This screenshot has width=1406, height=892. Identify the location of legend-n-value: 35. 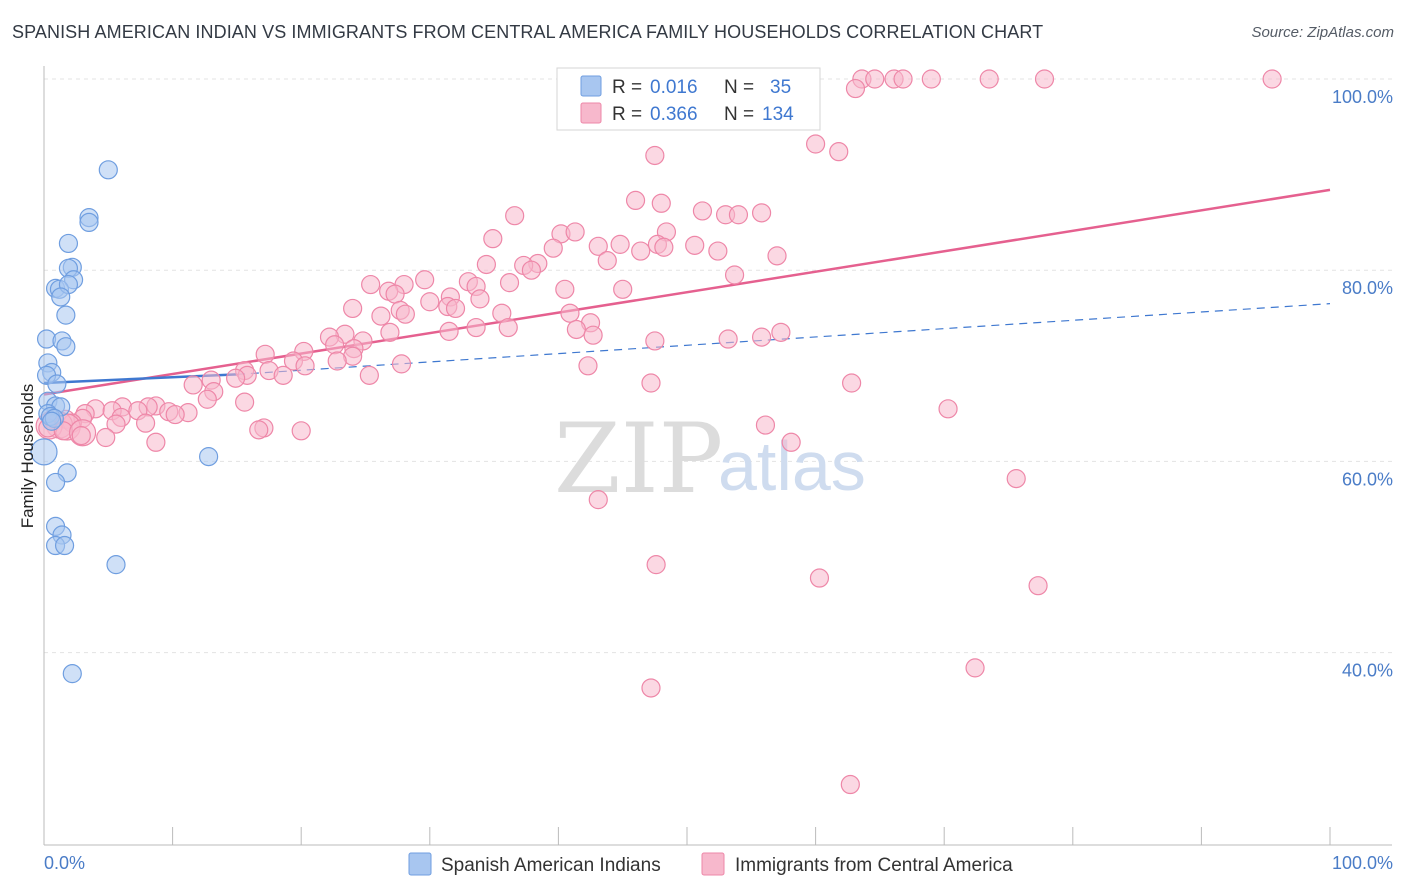
(780, 87).